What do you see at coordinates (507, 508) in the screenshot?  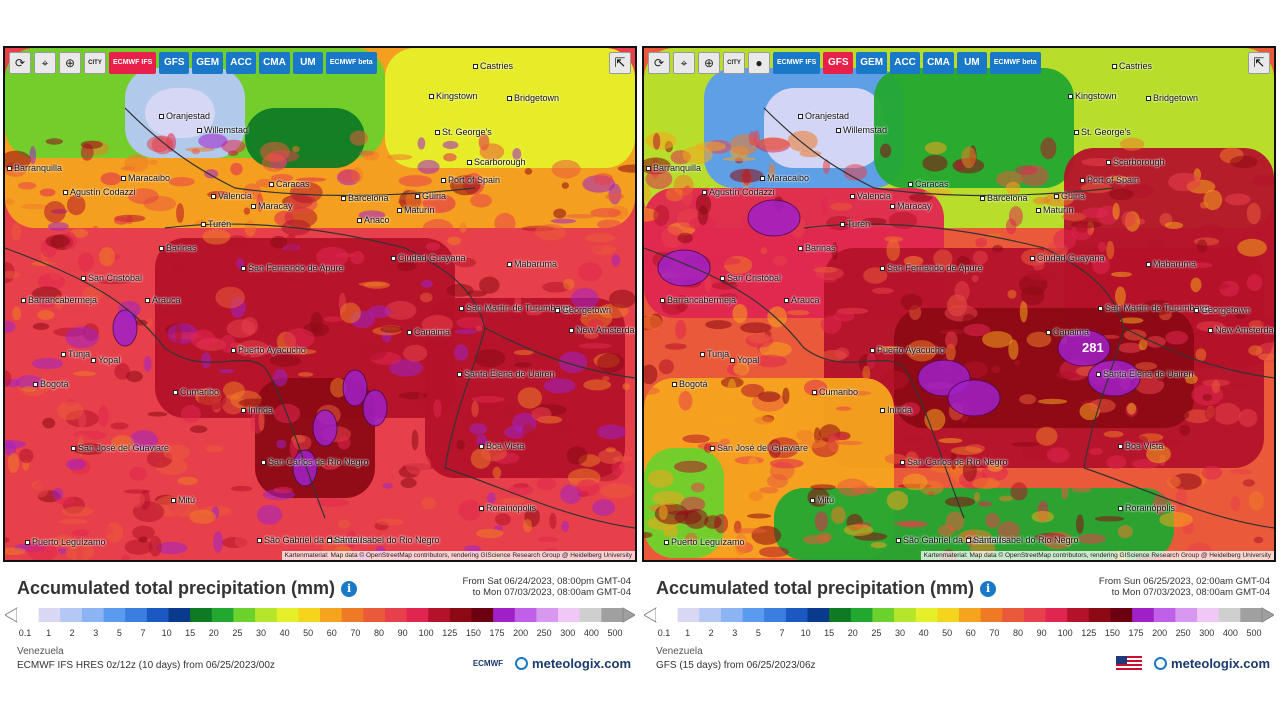 I see `city-label: Rorainópolis` at bounding box center [507, 508].